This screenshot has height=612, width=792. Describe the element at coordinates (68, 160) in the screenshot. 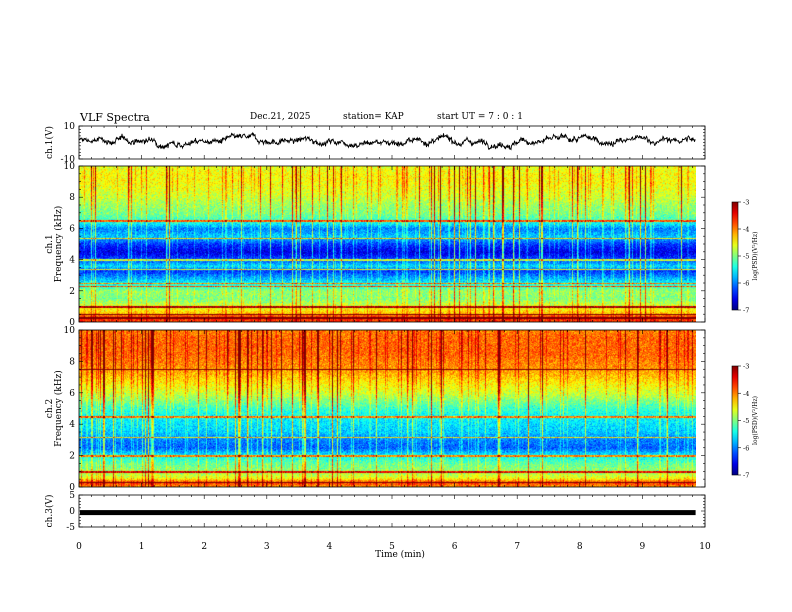

I see `y-tick-label: -10` at that location.